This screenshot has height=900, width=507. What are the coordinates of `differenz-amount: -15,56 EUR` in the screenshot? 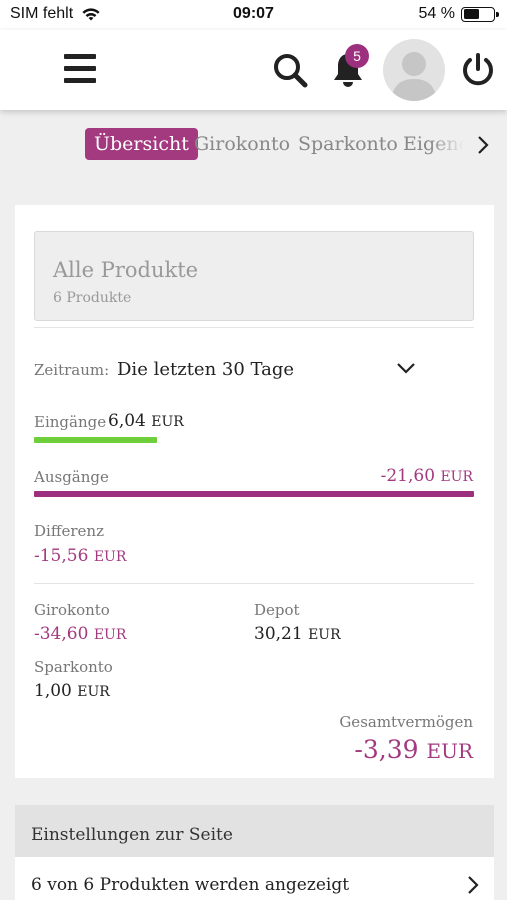 It's located at (80, 556).